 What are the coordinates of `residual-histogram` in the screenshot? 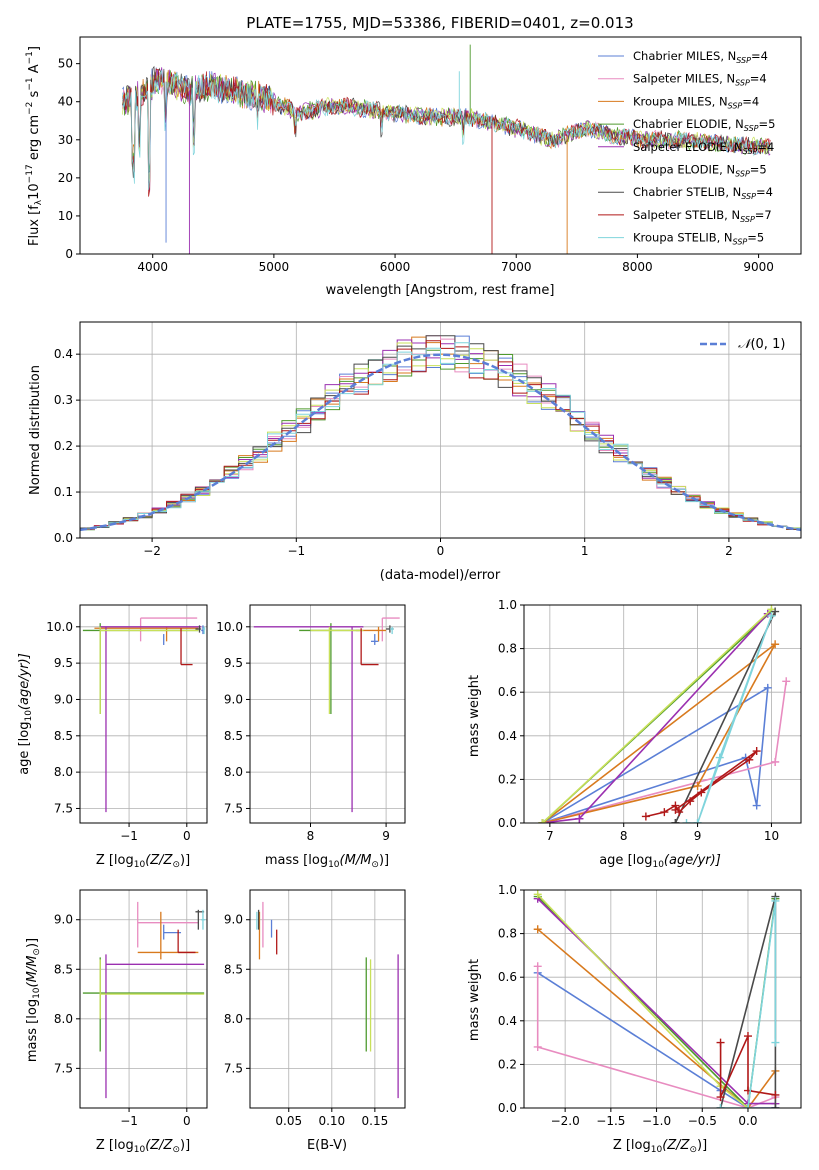 It's located at (440, 432).